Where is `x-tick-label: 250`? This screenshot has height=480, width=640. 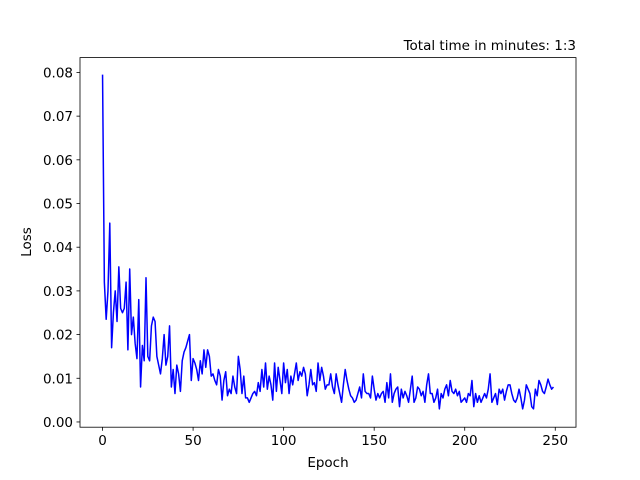
x-tick-label: 250 is located at coordinates (555, 441).